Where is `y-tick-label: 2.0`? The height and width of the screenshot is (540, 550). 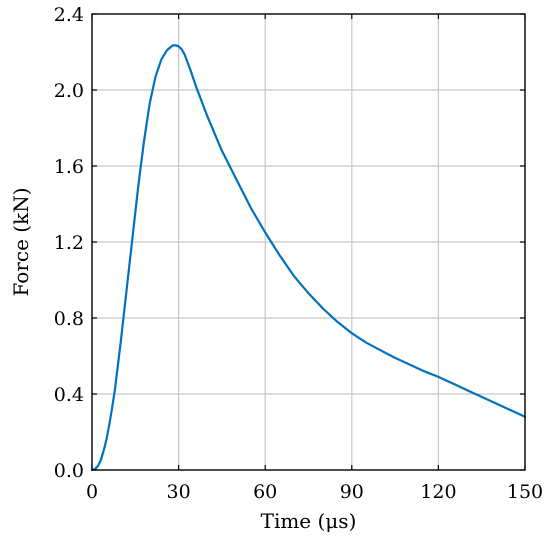 y-tick-label: 2.0 is located at coordinates (69, 91).